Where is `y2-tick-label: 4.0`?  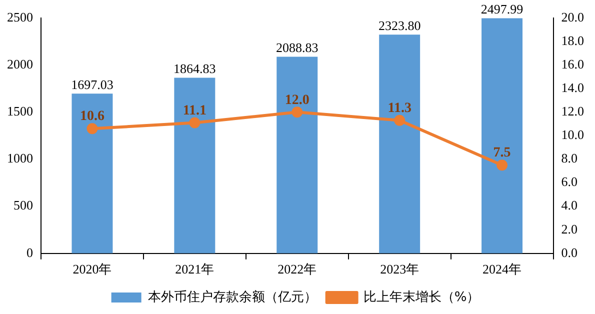 y2-tick-label: 4.0 is located at coordinates (569, 205).